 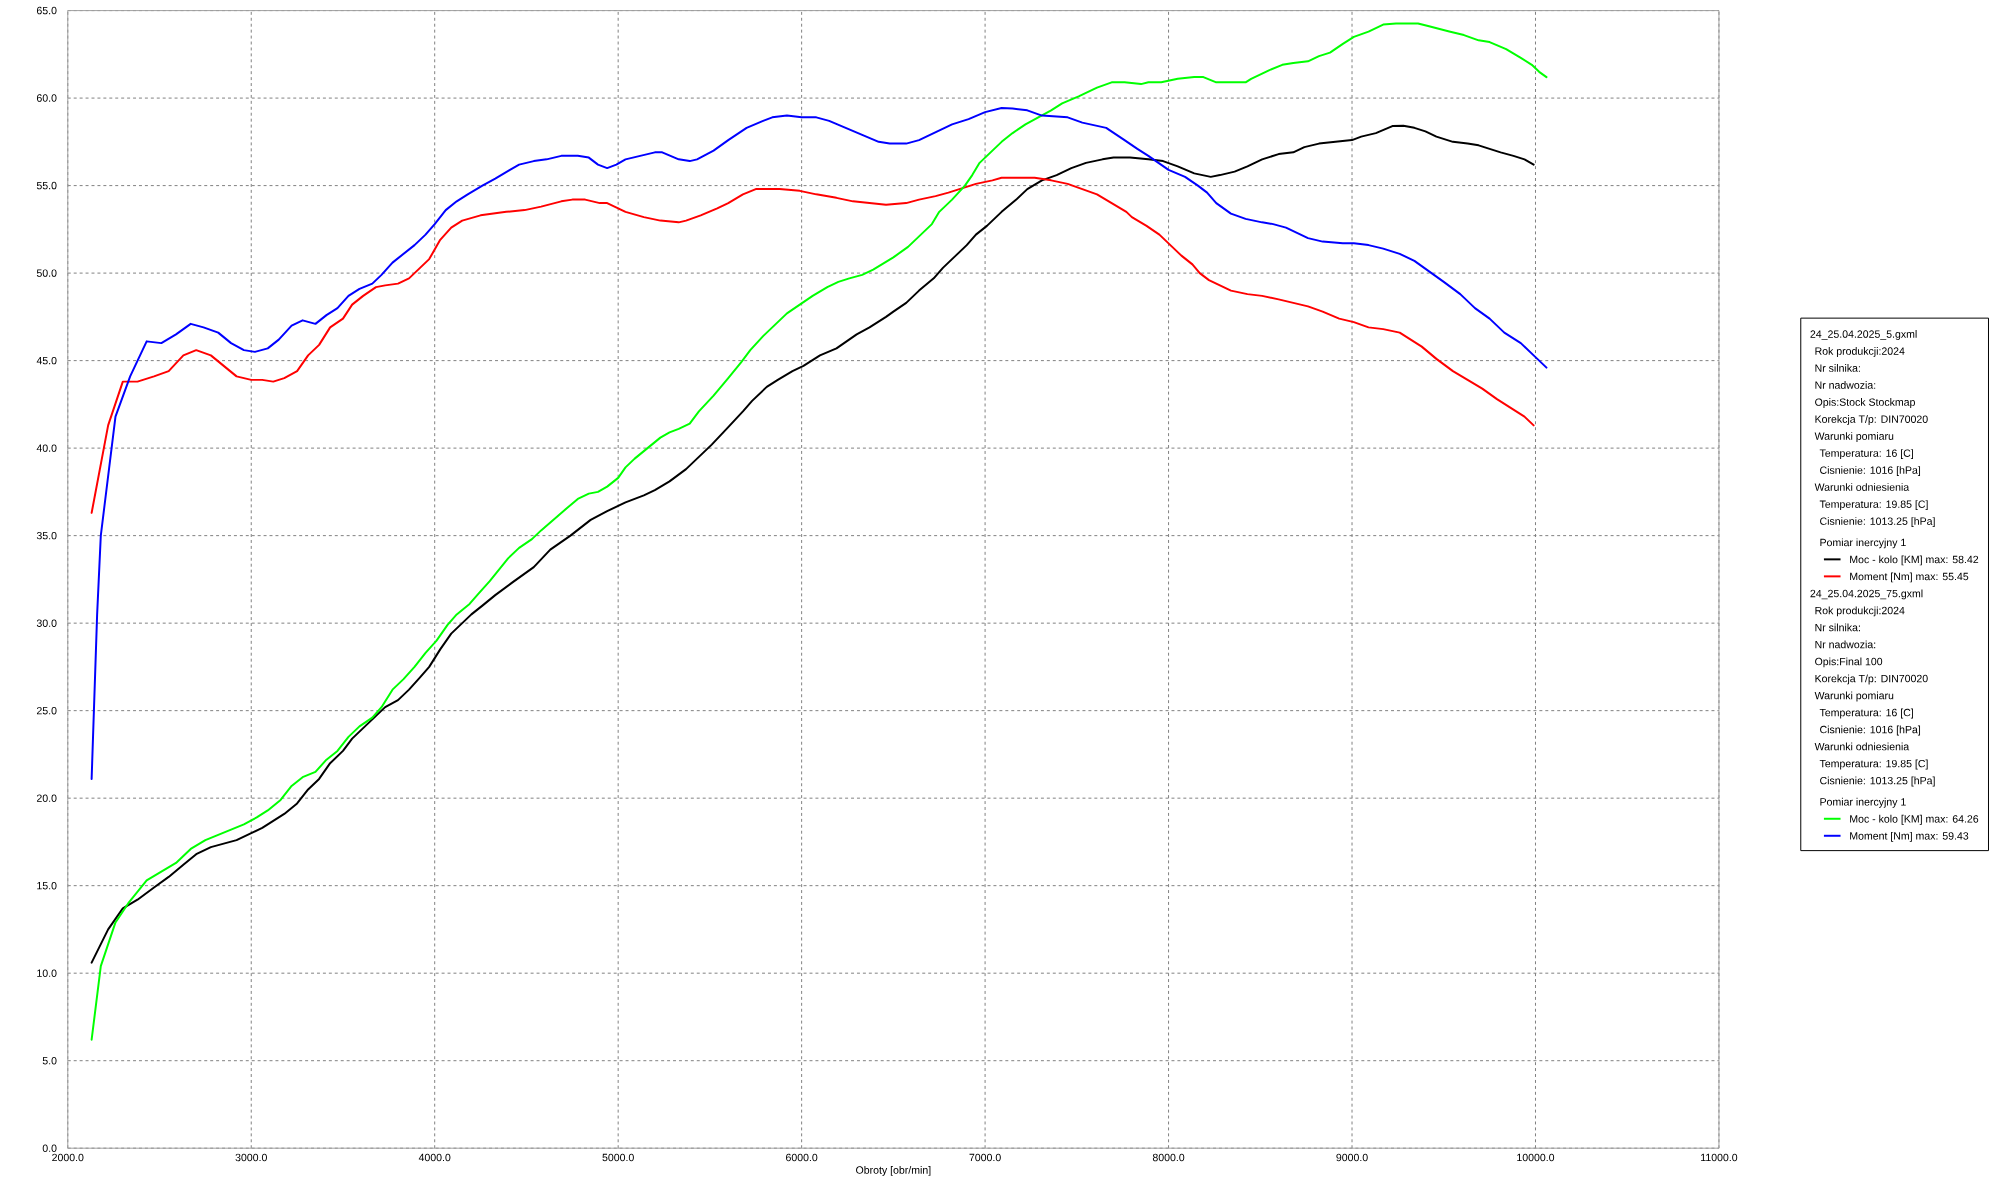 I want to click on x-tick-label: 9000.0, so click(x=1352, y=1157).